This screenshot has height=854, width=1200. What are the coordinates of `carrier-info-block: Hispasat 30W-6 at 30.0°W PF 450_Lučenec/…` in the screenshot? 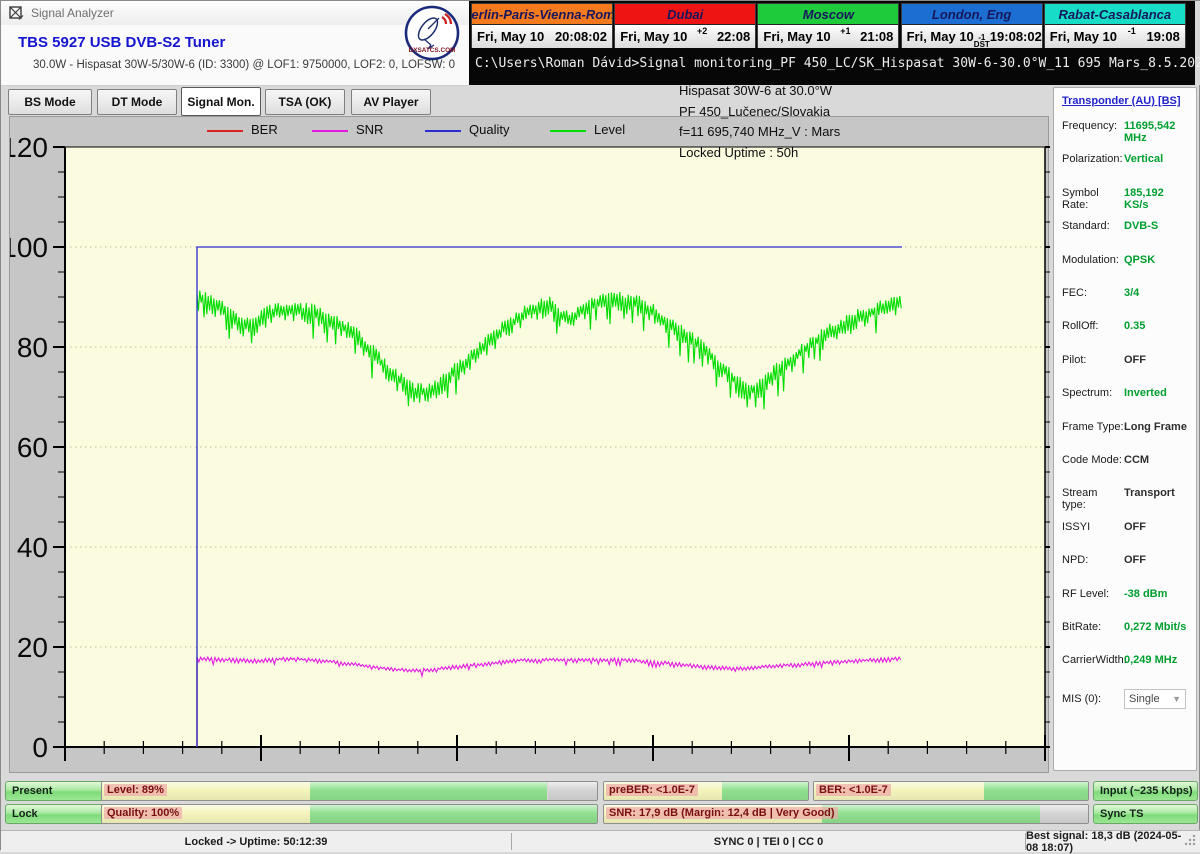 It's located at (759, 122).